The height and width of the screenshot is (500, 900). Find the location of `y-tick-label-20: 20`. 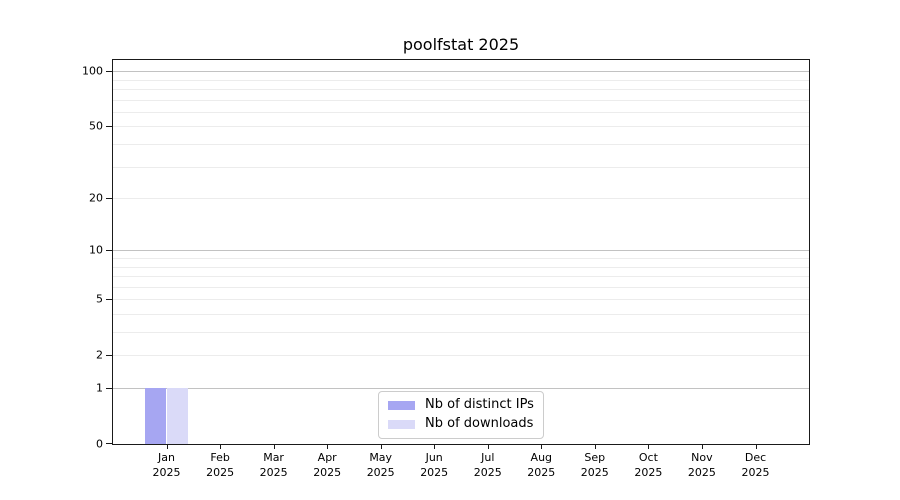

y-tick-label-20: 20 is located at coordinates (96, 198).